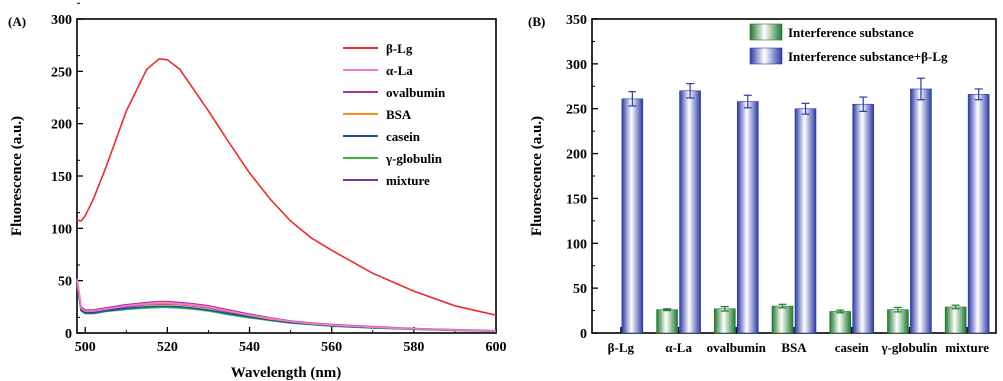  What do you see at coordinates (403, 136) in the screenshot?
I see `legend-label: casein` at bounding box center [403, 136].